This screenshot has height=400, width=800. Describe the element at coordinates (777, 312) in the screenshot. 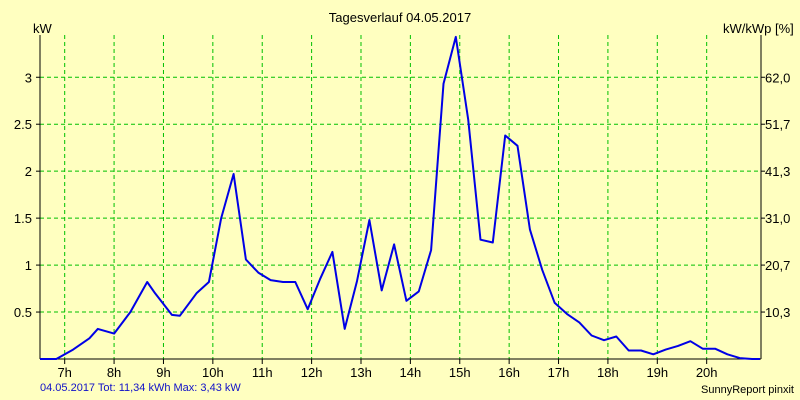

I see `y-tick-label-right: 10,3` at that location.